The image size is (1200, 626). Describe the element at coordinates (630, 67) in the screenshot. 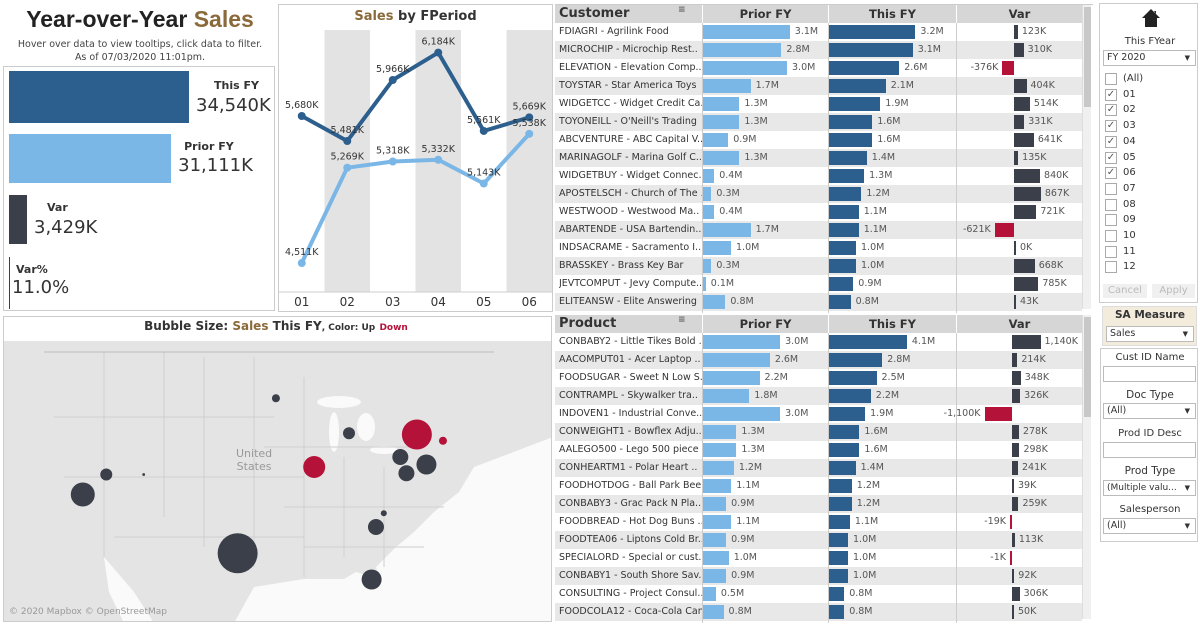

I see `row-name: ELEVATION - Elevation Comp..` at that location.